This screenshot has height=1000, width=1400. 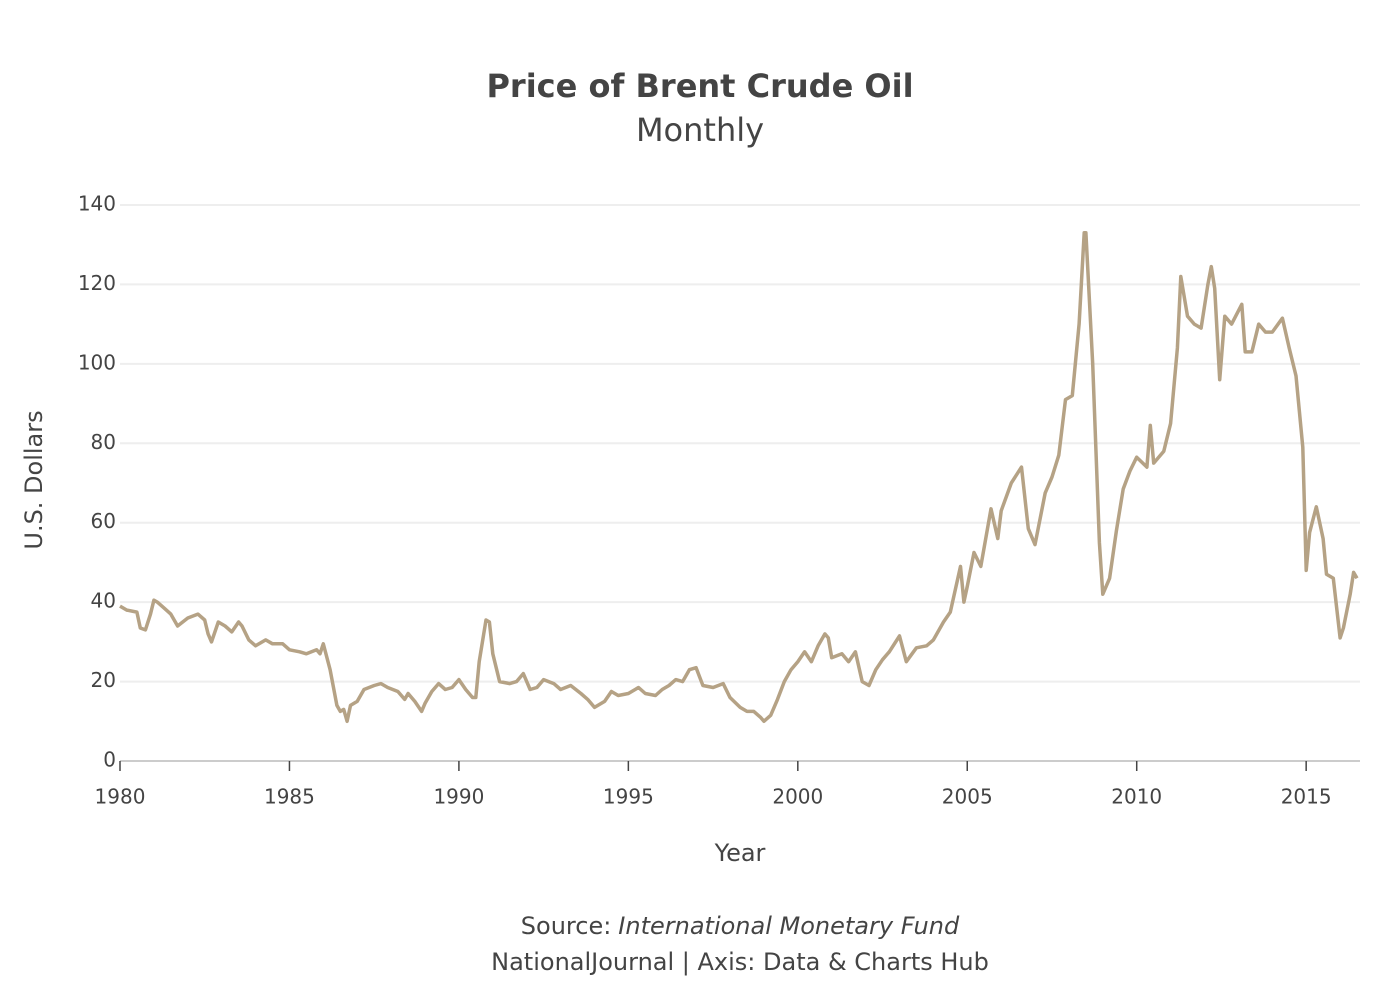 I want to click on x-tick-label: 2000, so click(x=797, y=797).